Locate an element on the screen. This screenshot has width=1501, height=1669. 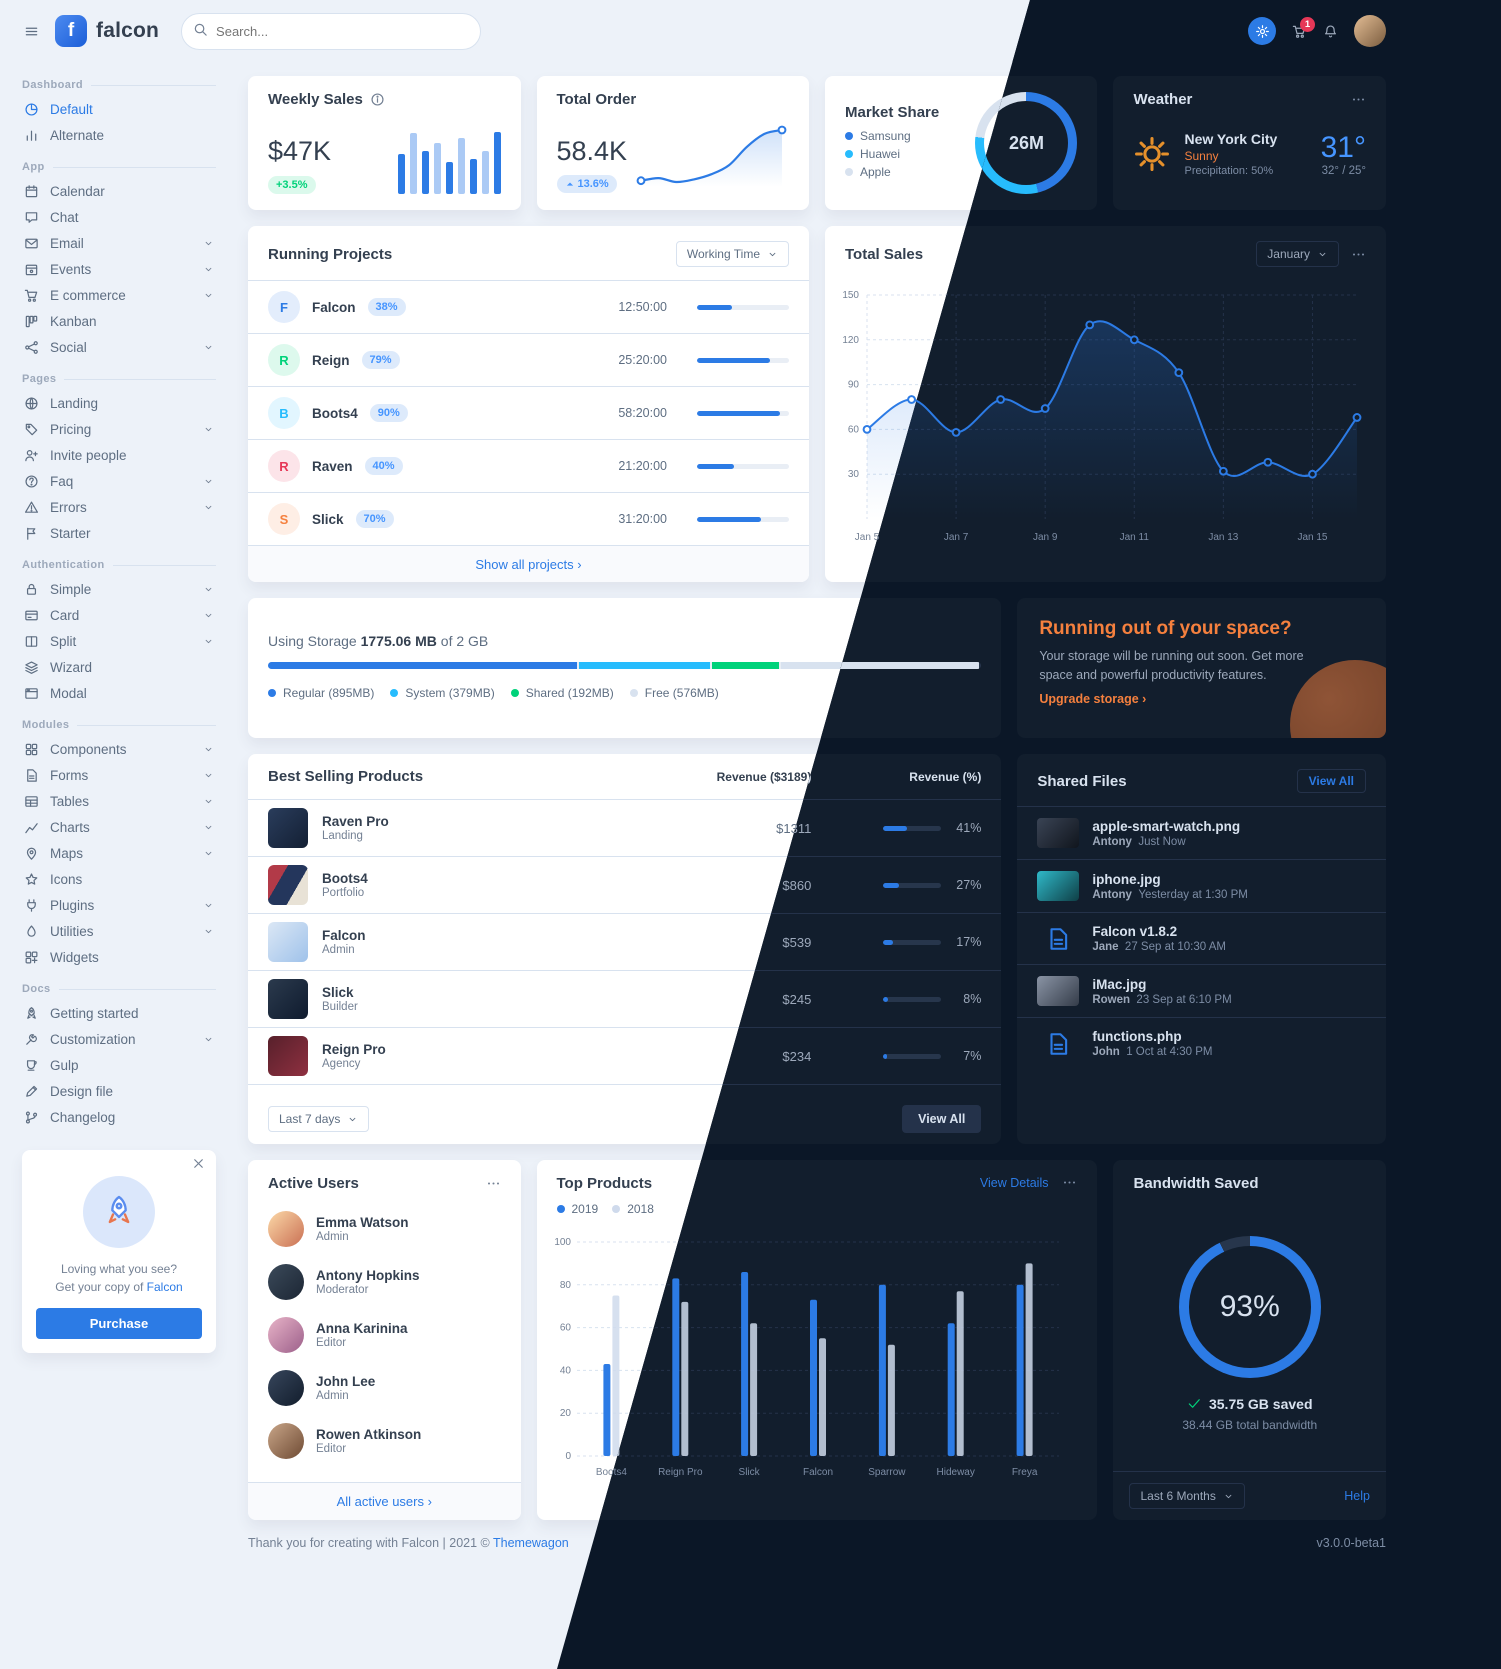
sidebar-item-starter: Starter is located at coordinates (119, 533).